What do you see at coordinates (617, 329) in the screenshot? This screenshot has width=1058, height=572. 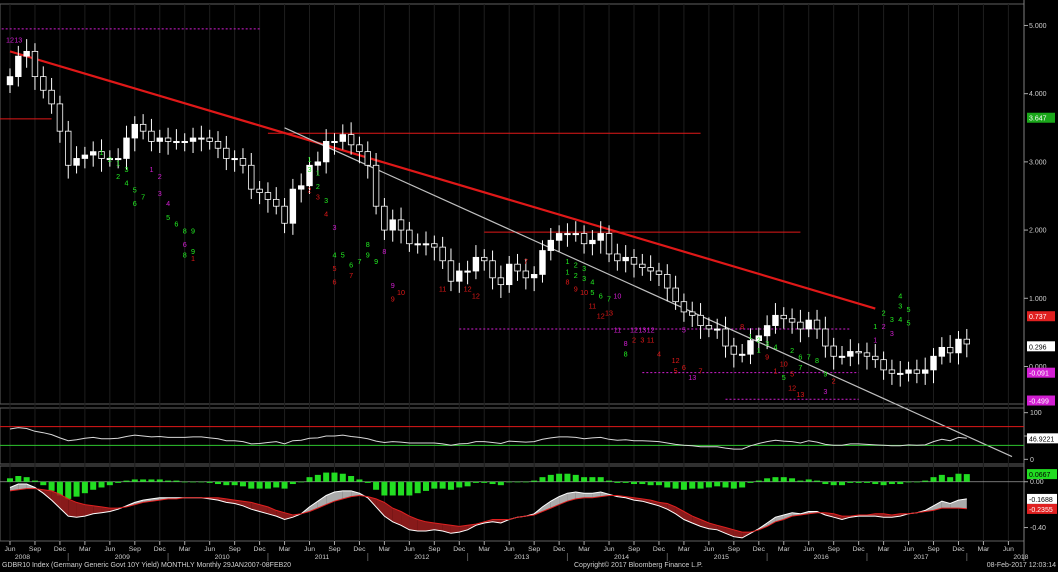 I see `td-count-label: 11` at bounding box center [617, 329].